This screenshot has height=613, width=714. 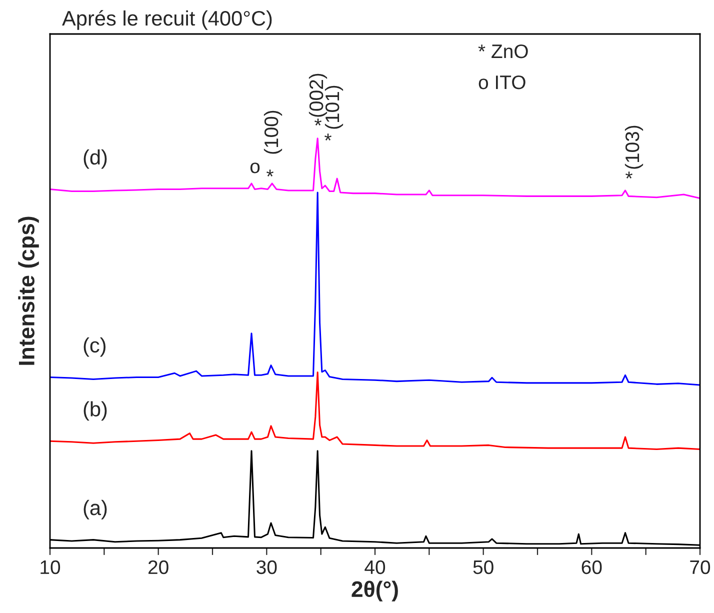 What do you see at coordinates (318, 95) in the screenshot?
I see `text: (002)` at bounding box center [318, 95].